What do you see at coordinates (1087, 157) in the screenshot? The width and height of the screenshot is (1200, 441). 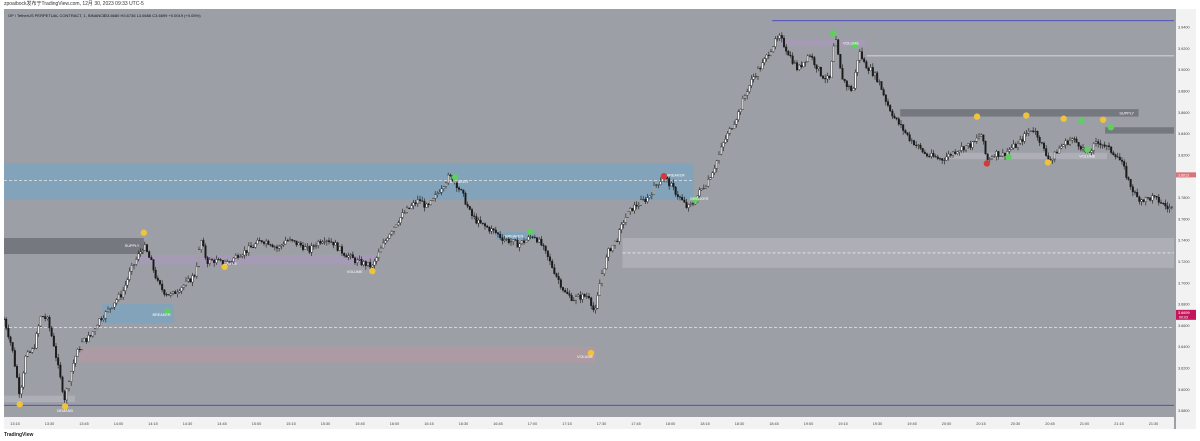 I see `annotation-label: VOLUME` at bounding box center [1087, 157].